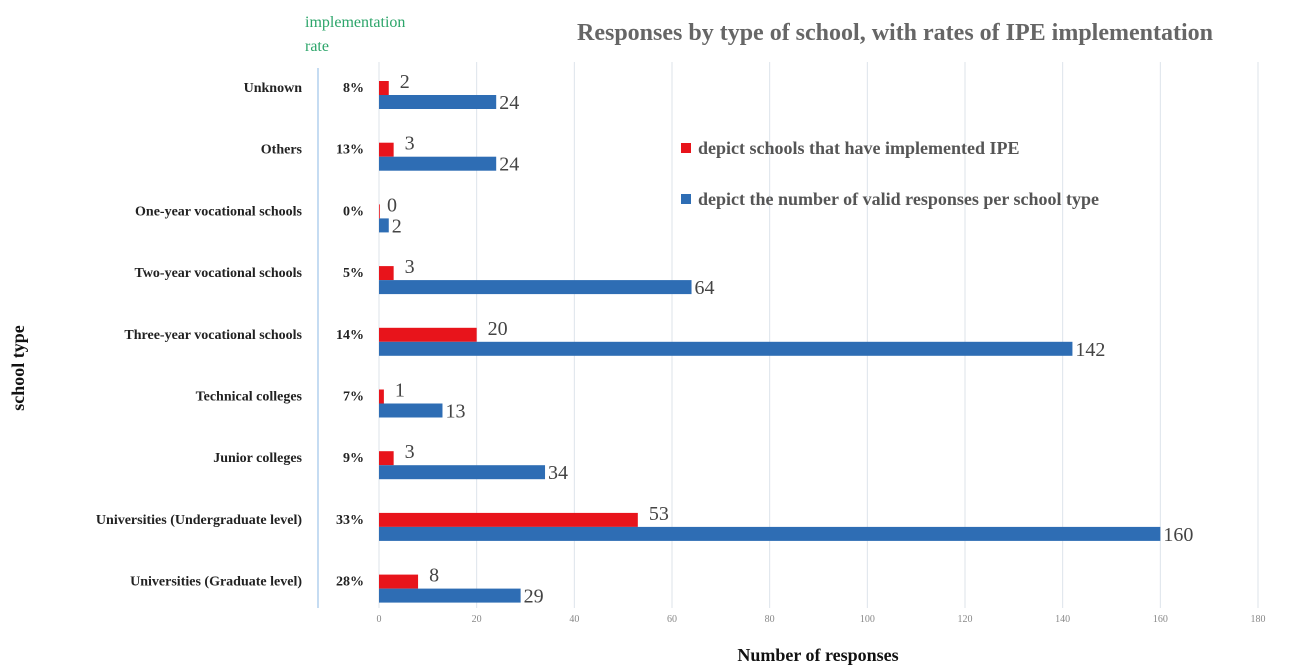 Image resolution: width=1298 pixels, height=670 pixels. Describe the element at coordinates (397, 226) in the screenshot. I see `responses-value-label: 2` at that location.